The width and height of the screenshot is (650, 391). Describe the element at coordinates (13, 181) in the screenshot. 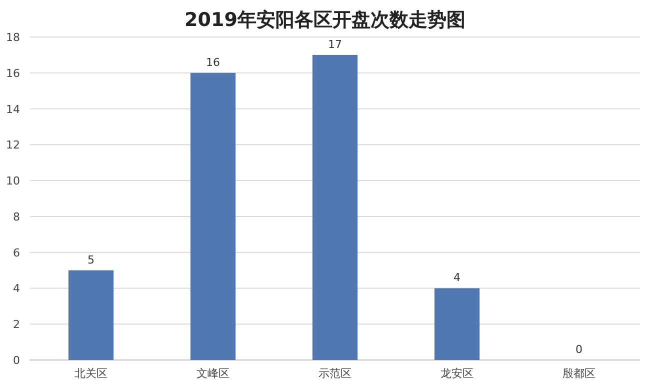

I see `y-tick-label: 10` at that location.